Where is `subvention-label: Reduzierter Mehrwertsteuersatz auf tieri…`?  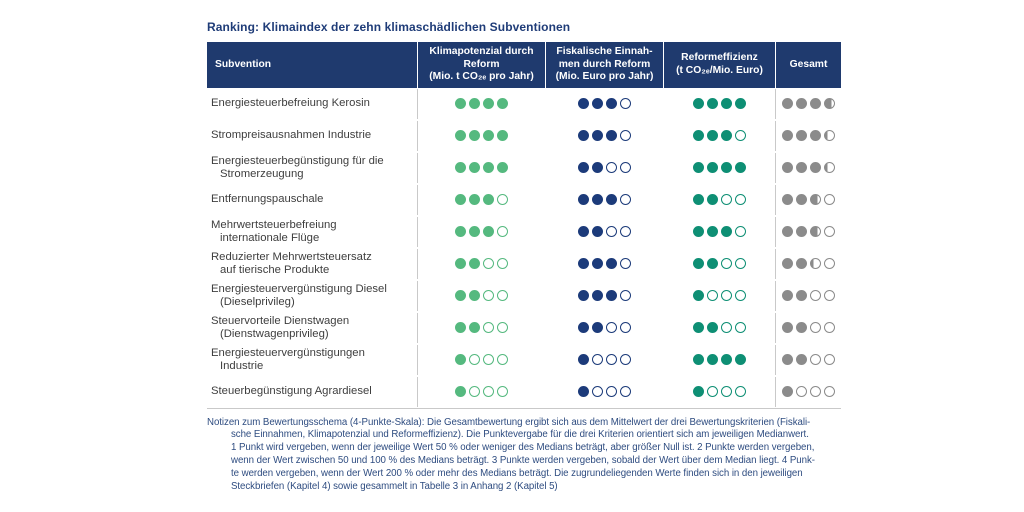
subvention-label: Reduzierter Mehrwertsteuersatz auf tieri… is located at coordinates (291, 263).